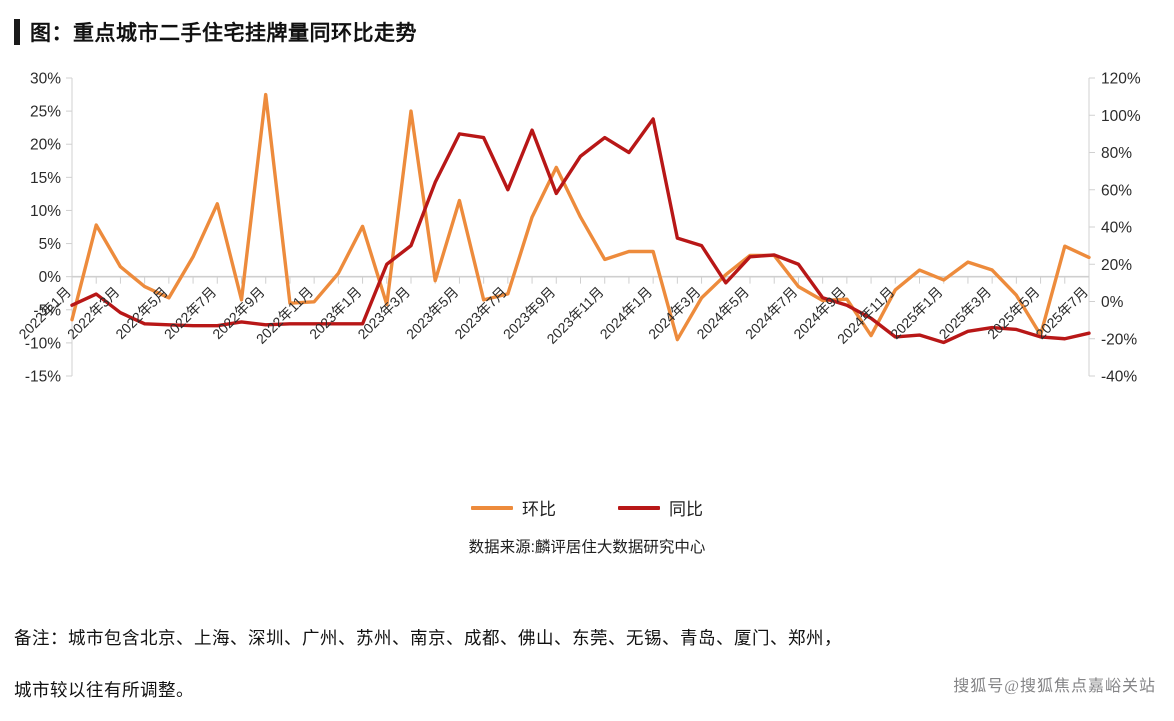  What do you see at coordinates (513, 507) in the screenshot?
I see `legend-item-huanbi: 环比` at bounding box center [513, 507].